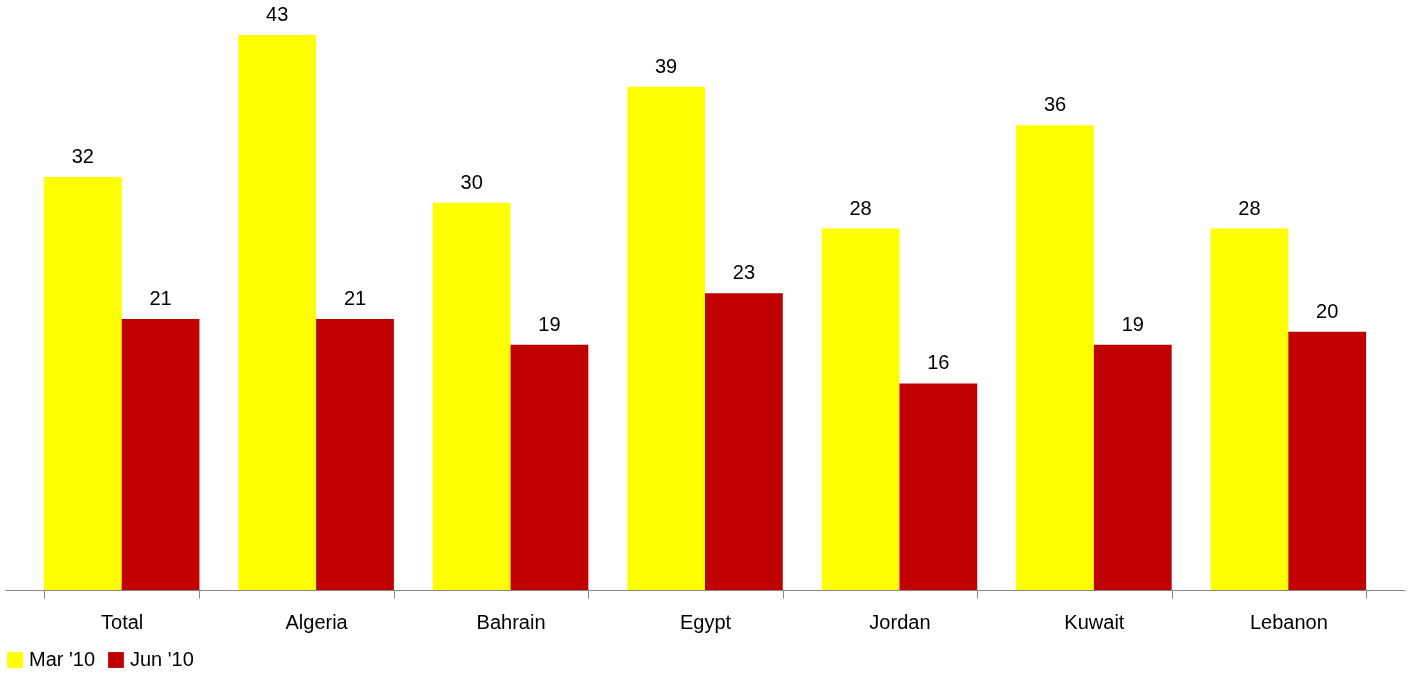 This screenshot has width=1428, height=699. Describe the element at coordinates (1327, 310) in the screenshot. I see `data-label: 20` at that location.